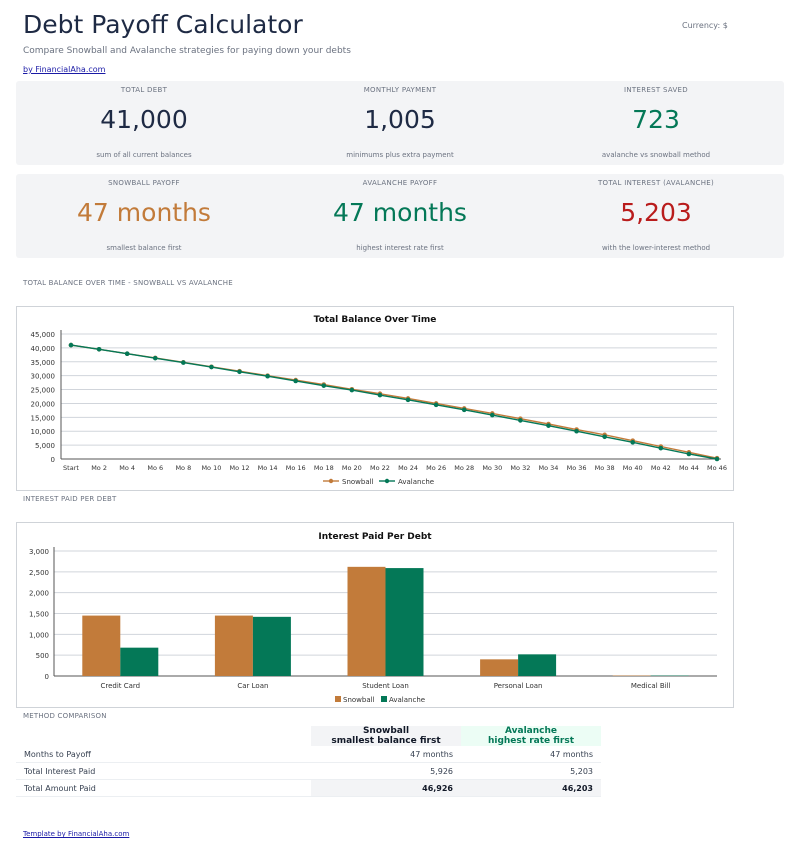  I want to click on card-value: 723, so click(656, 119).